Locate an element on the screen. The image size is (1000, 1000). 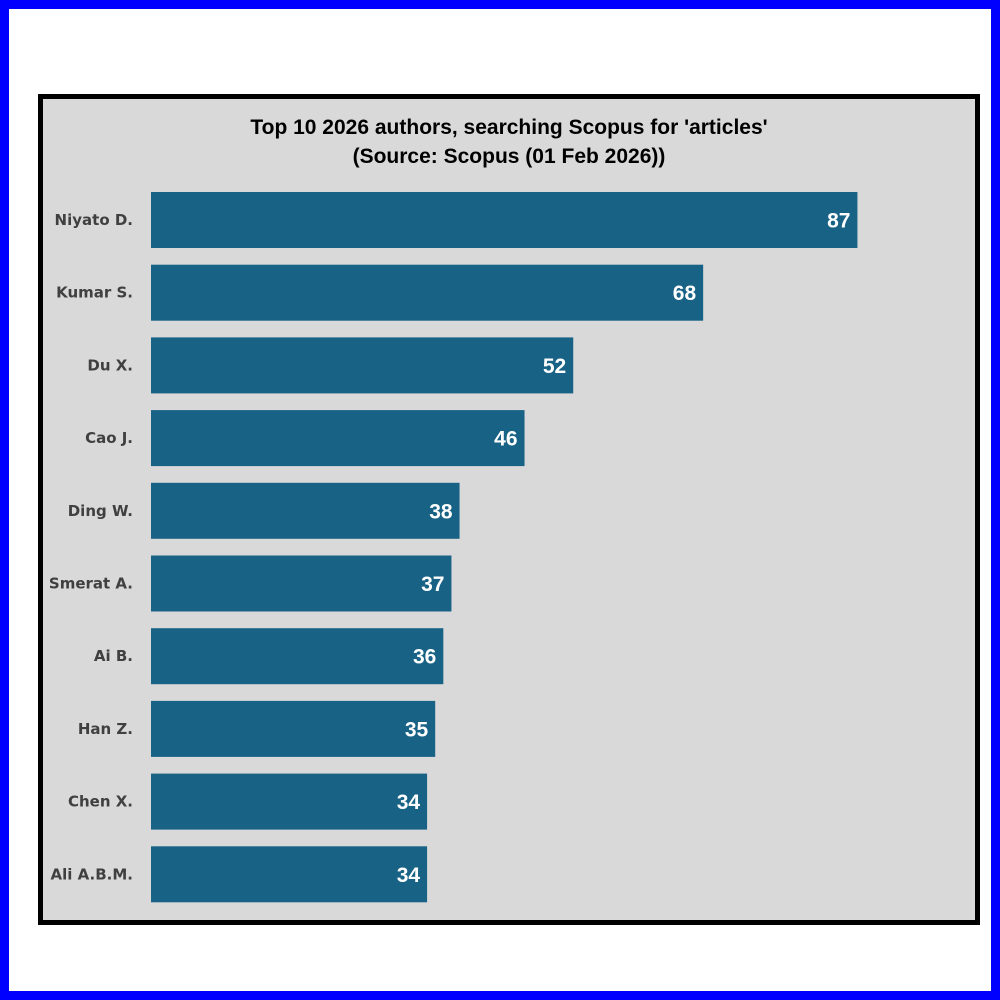
category-label: Han Z. is located at coordinates (105, 729).